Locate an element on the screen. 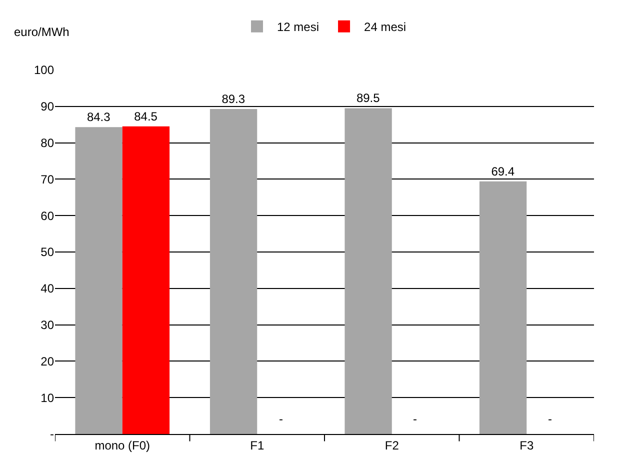  y-tick-label: 30 is located at coordinates (47, 325).